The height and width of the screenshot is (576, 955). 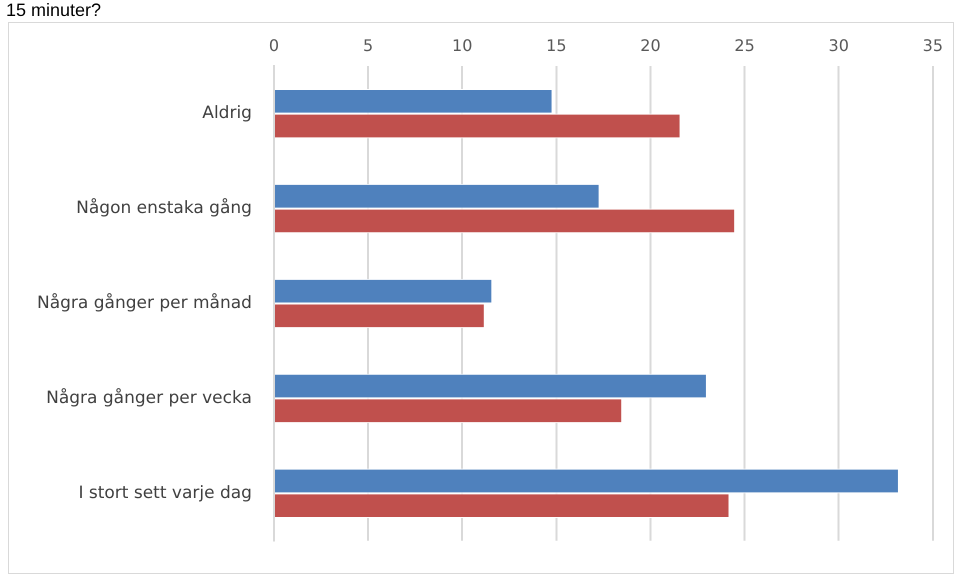 I want to click on x-tick-label: 5, so click(x=368, y=45).